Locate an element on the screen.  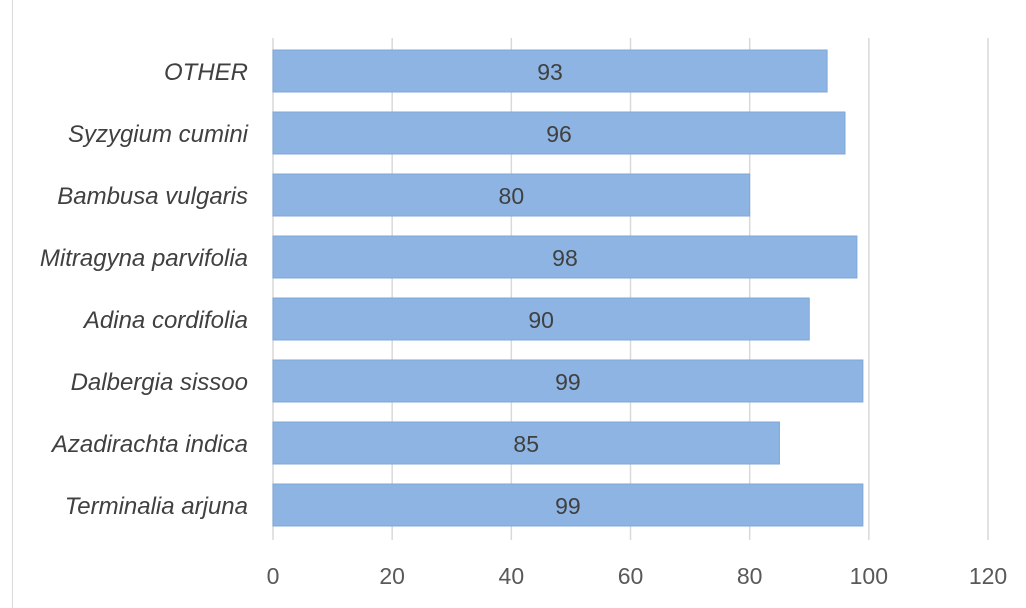
data-labels: 93 96 80 98 90 99 85 99 is located at coordinates (540, 289).